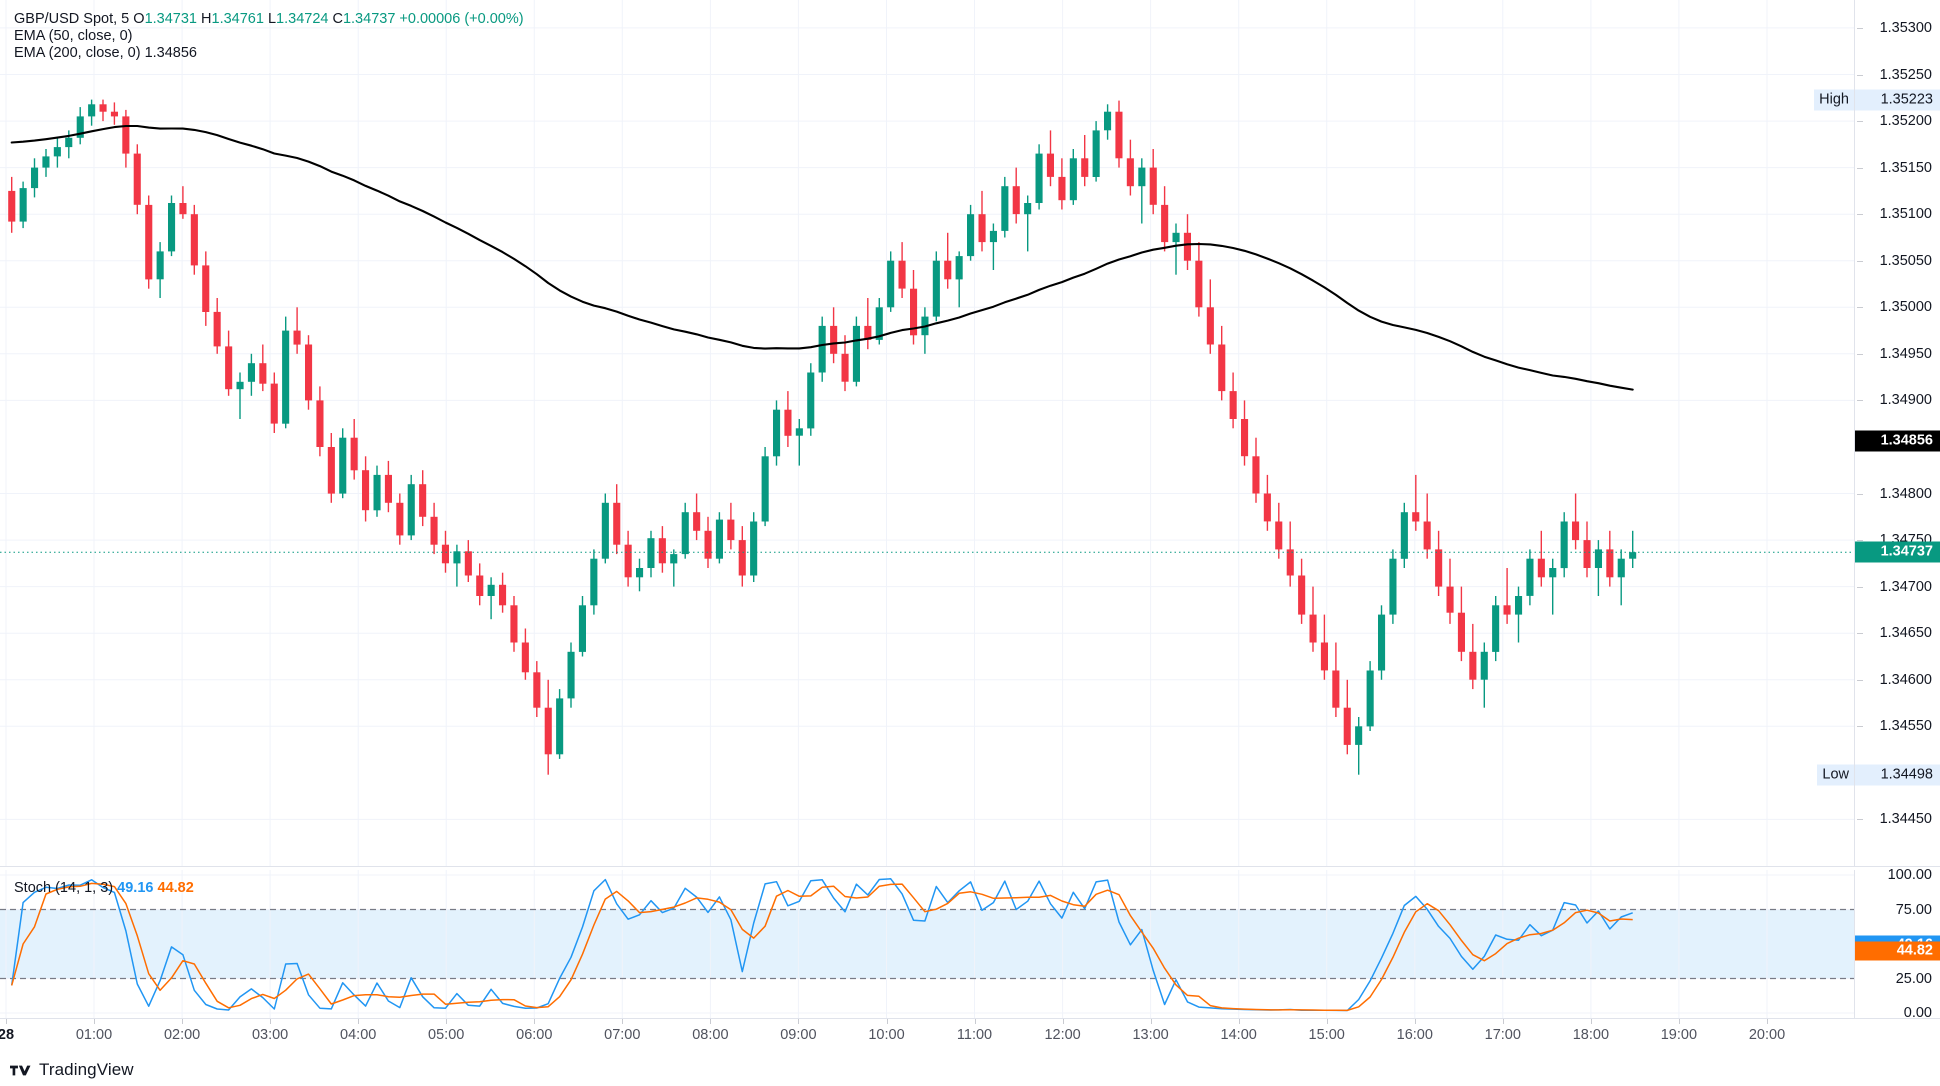 The width and height of the screenshot is (1940, 1086). I want to click on time-label: 06:00, so click(534, 1035).